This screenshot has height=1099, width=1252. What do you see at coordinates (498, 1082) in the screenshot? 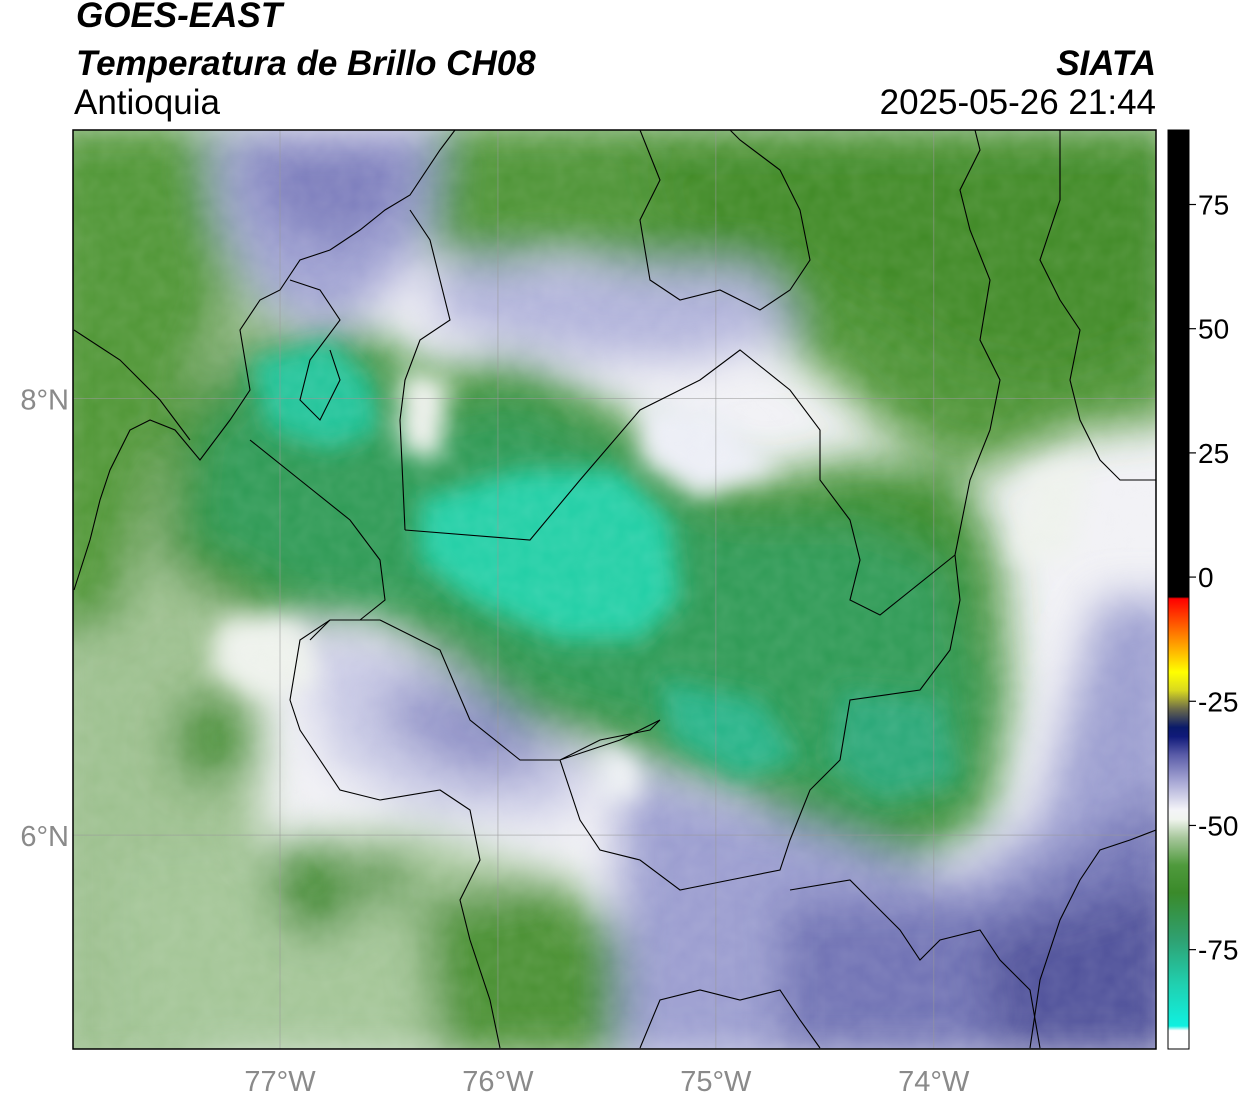
I see `lon-tick-label: 76°W` at bounding box center [498, 1082].